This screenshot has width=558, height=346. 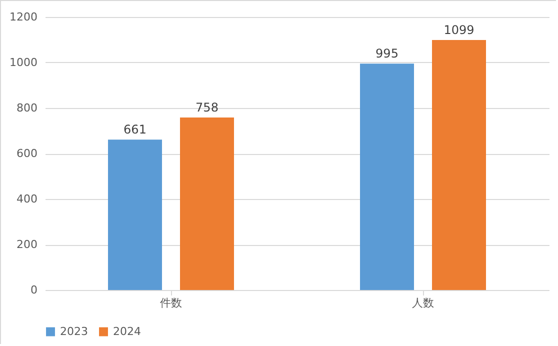 I want to click on data-label: 995, so click(x=387, y=53).